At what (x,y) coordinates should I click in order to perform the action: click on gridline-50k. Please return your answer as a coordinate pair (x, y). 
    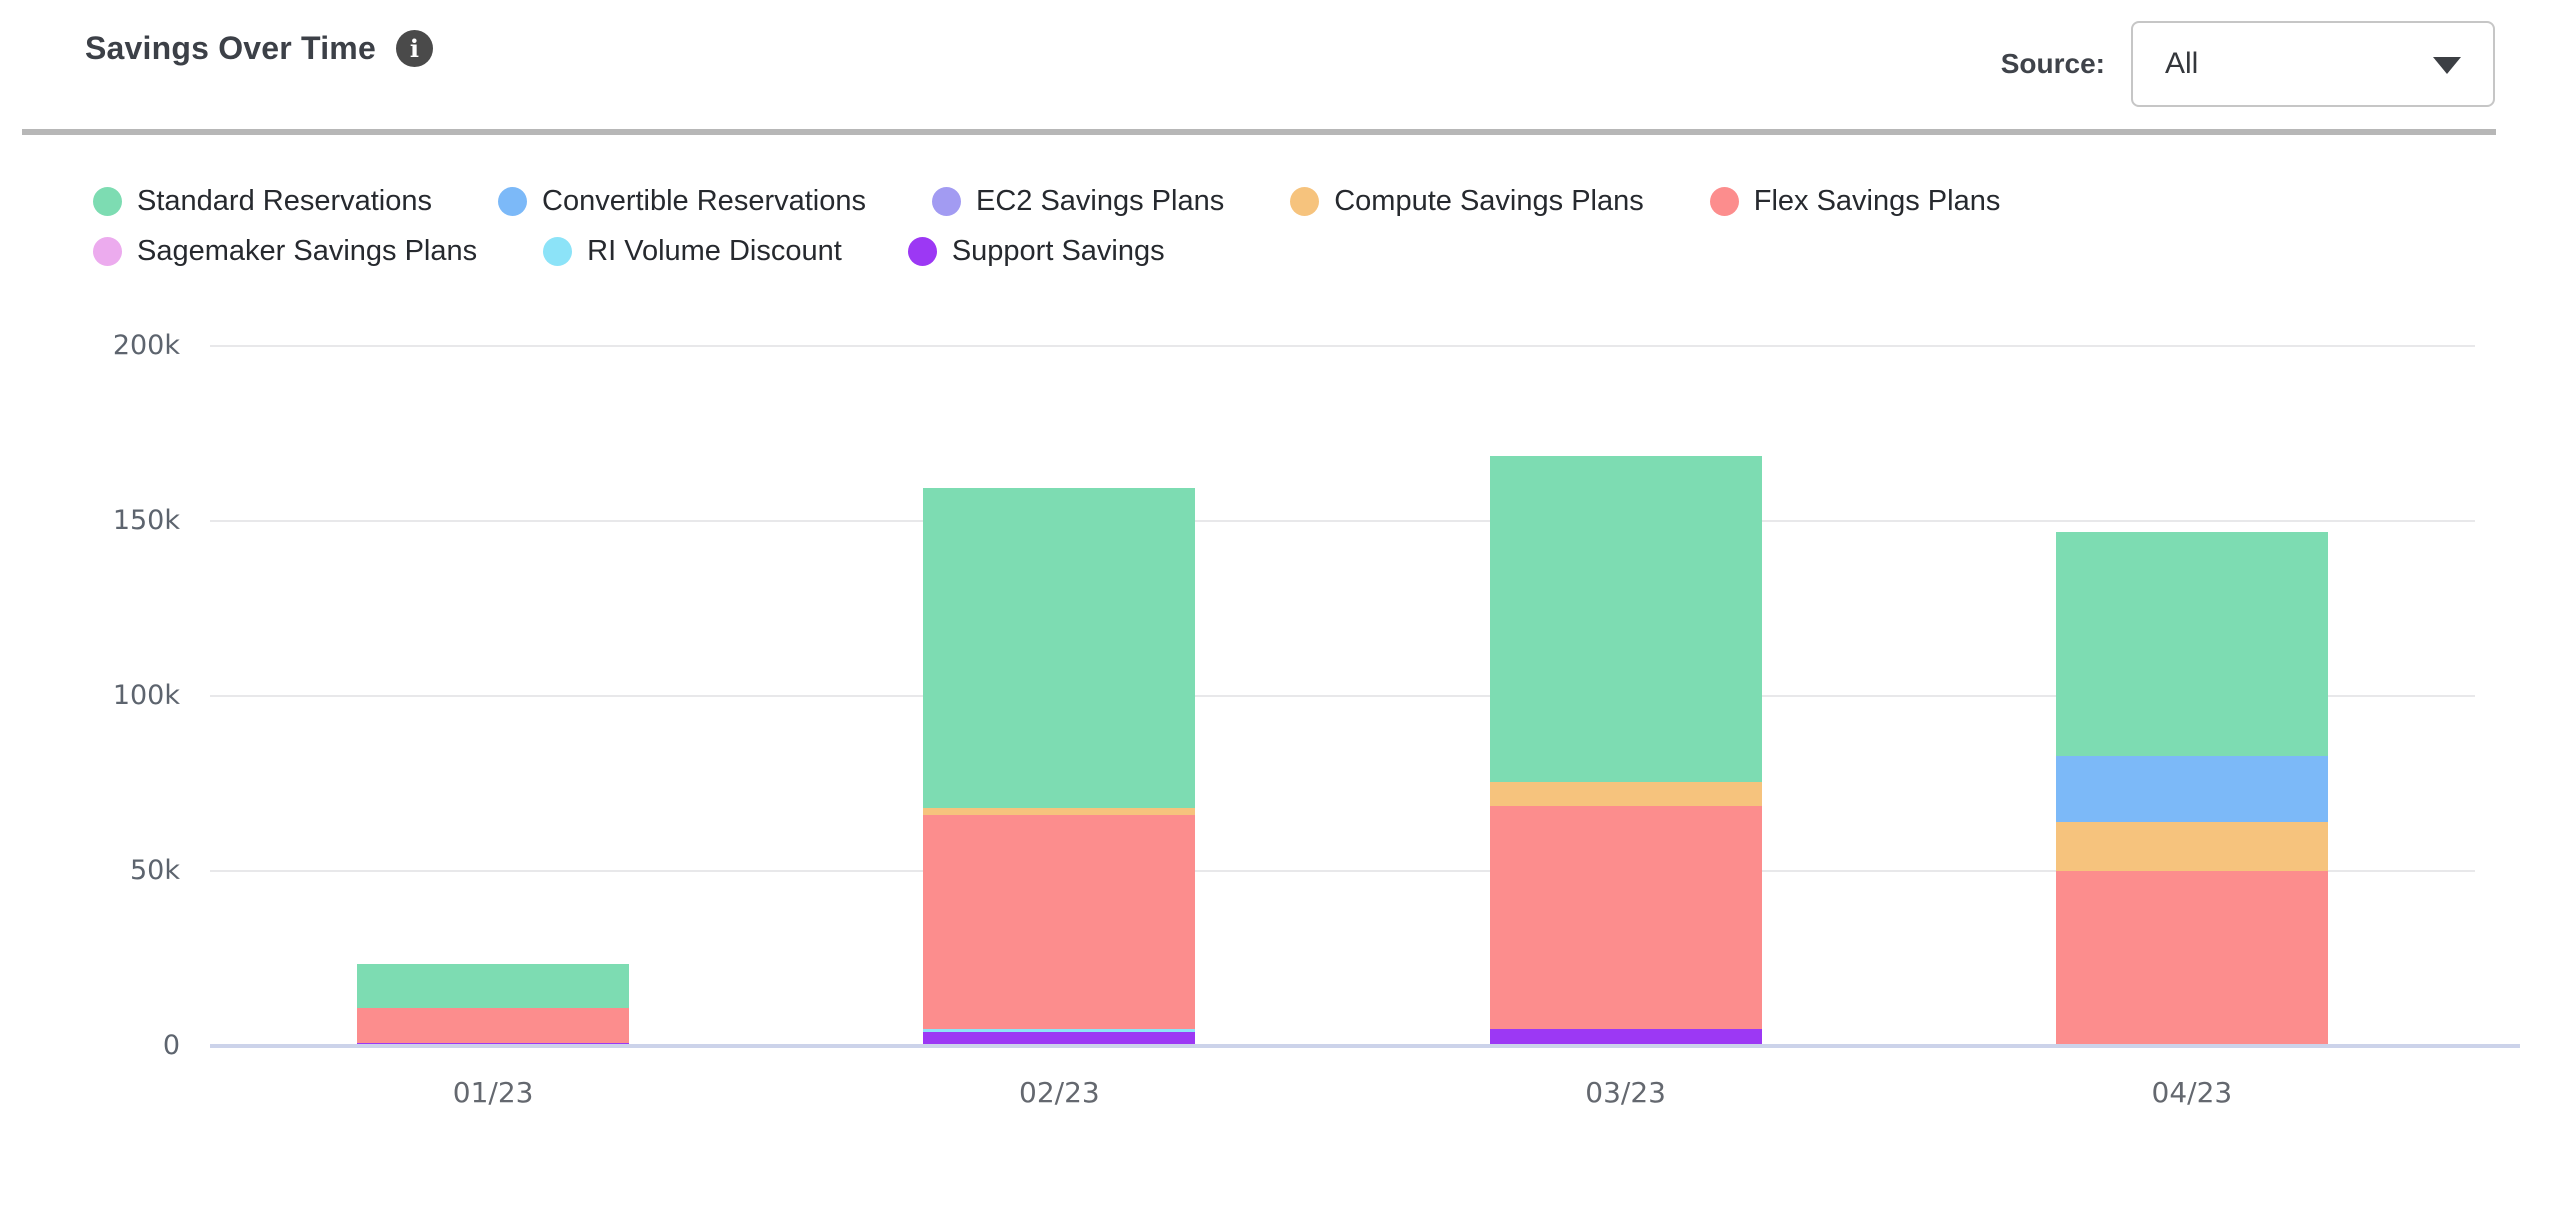
    Looking at the image, I should click on (1342, 871).